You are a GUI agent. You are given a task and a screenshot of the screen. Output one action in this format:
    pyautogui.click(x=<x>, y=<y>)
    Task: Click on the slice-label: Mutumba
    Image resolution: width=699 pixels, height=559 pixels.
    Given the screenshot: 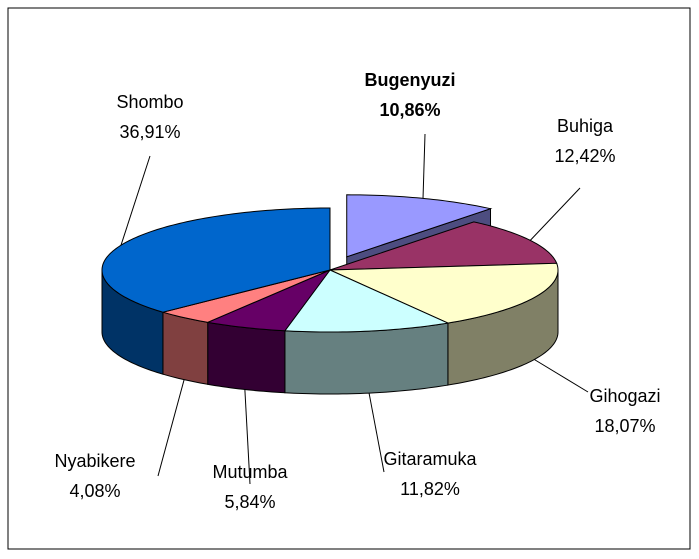 What is the action you would take?
    pyautogui.click(x=250, y=472)
    